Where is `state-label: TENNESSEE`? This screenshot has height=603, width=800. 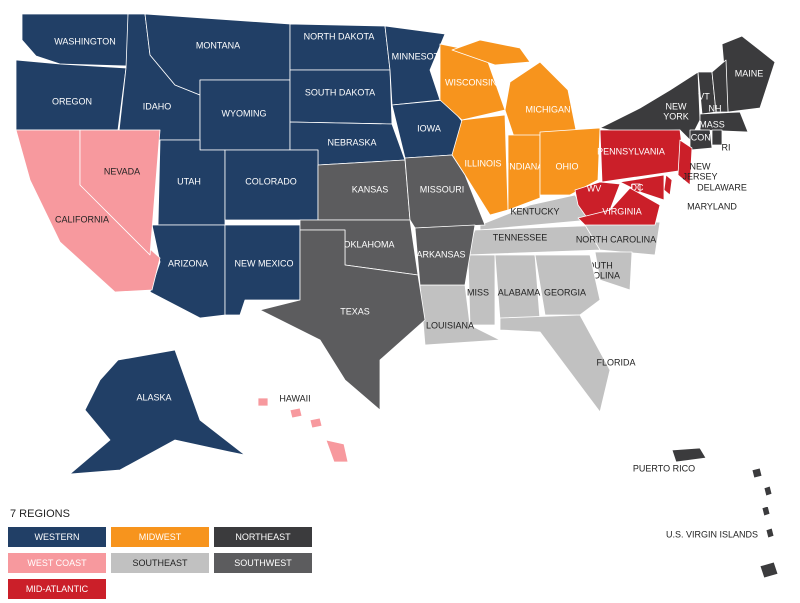
state-label: TENNESSEE is located at coordinates (520, 237).